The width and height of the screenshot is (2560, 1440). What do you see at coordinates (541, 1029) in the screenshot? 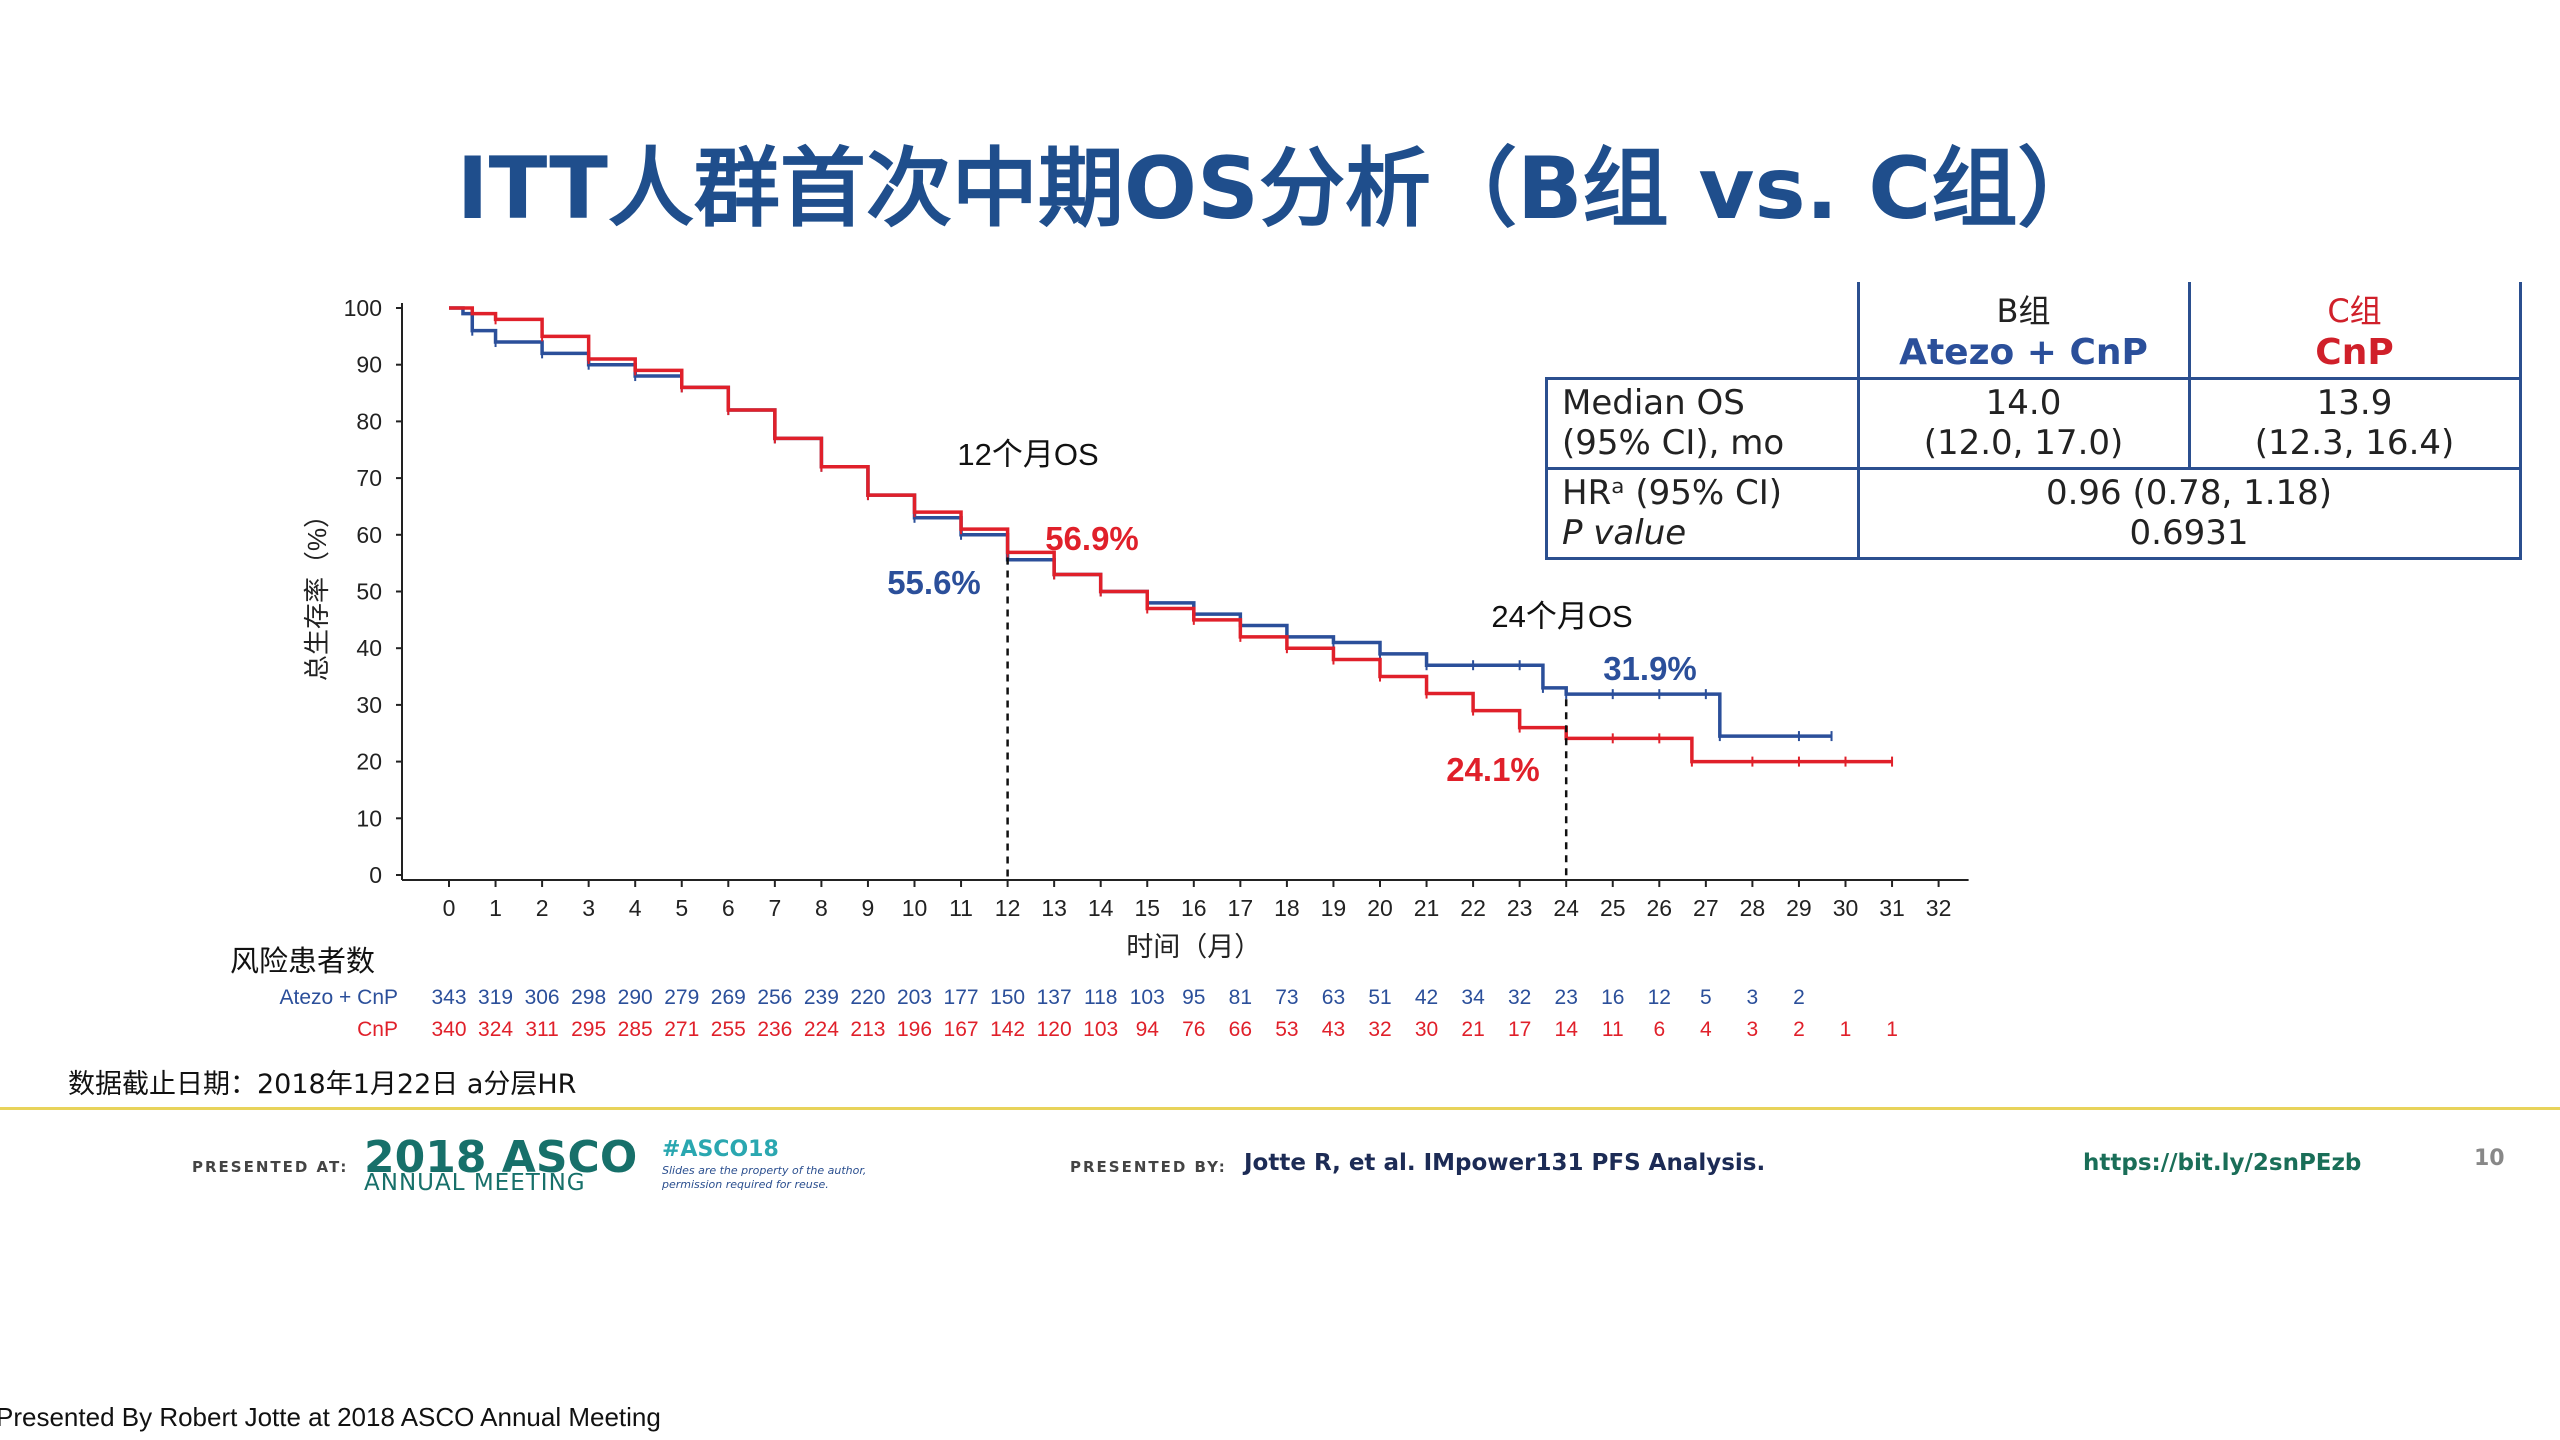
I see `risk-count: 311` at bounding box center [541, 1029].